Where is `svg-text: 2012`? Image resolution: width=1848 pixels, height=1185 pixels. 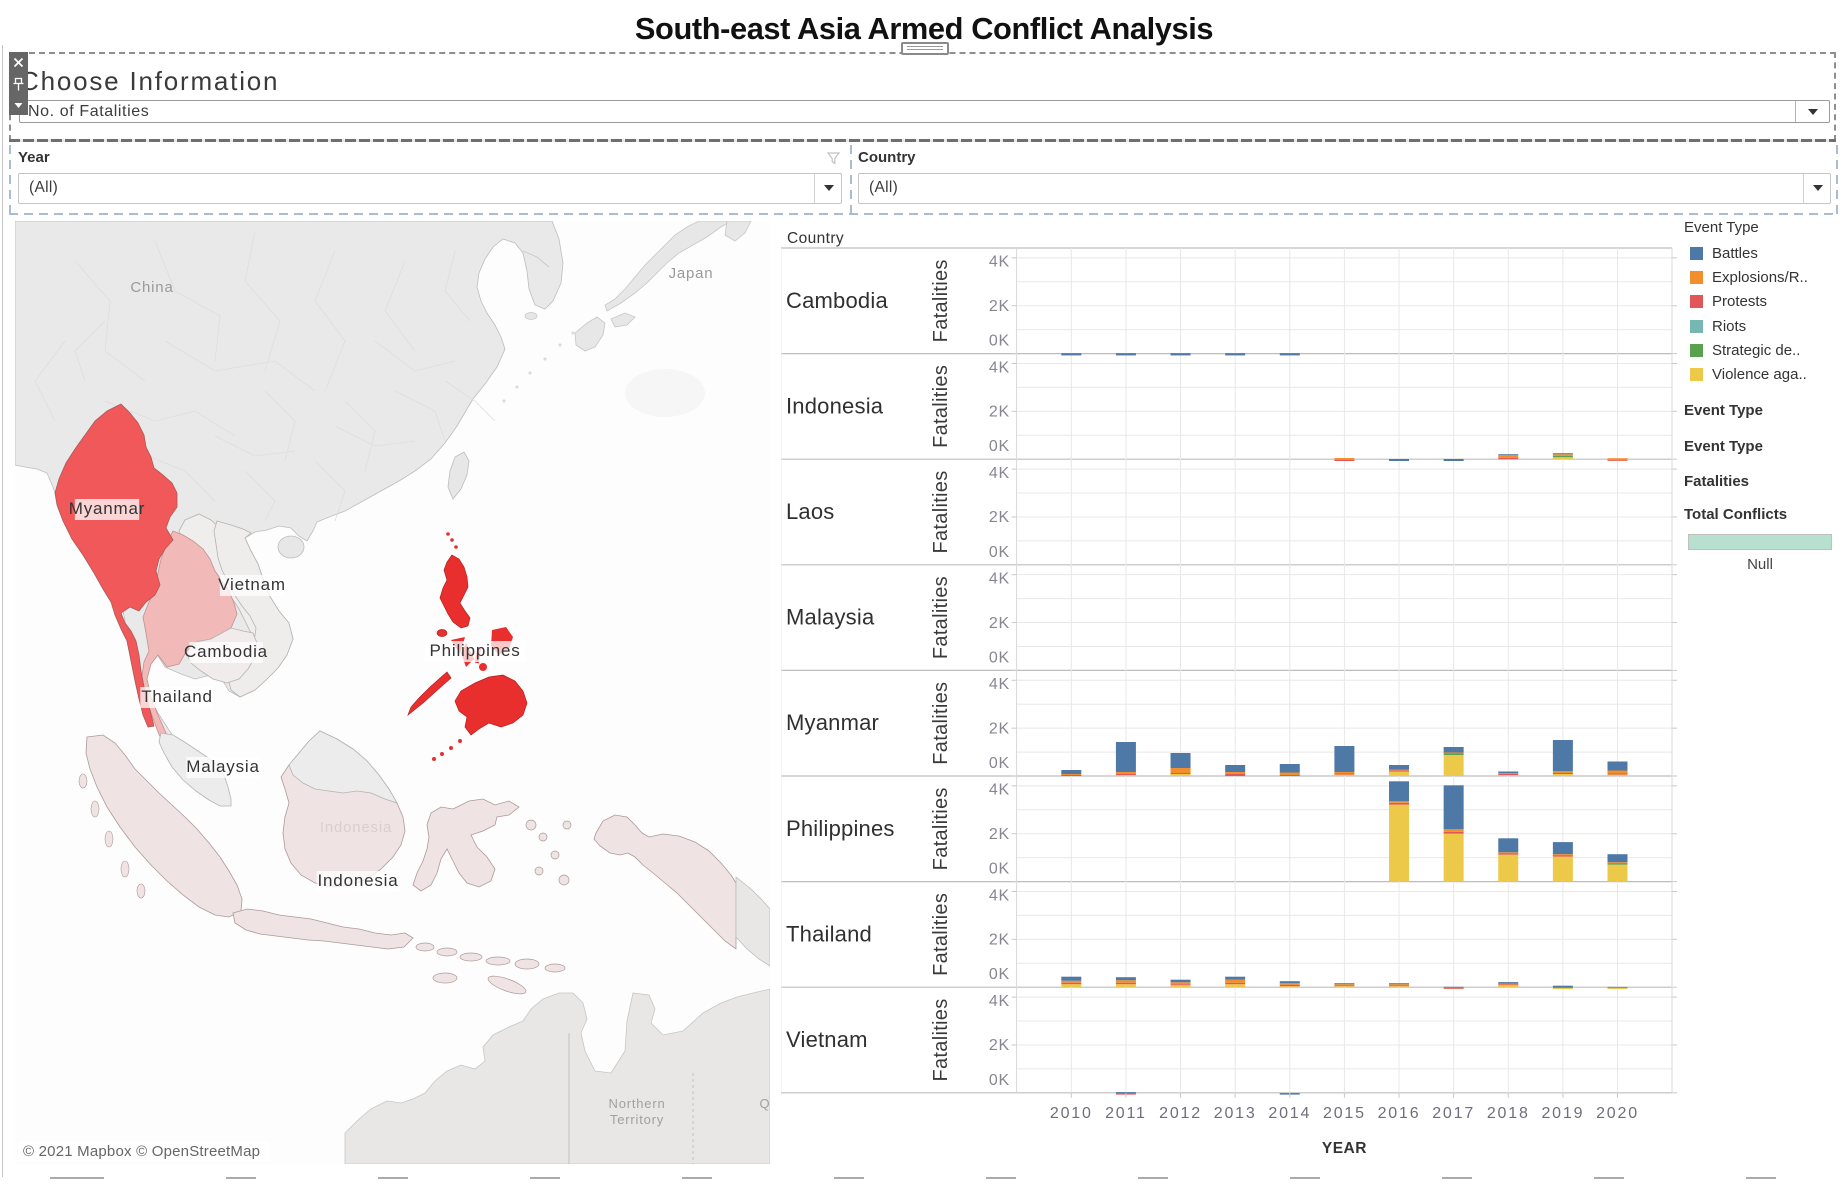 svg-text: 2012 is located at coordinates (1180, 1113).